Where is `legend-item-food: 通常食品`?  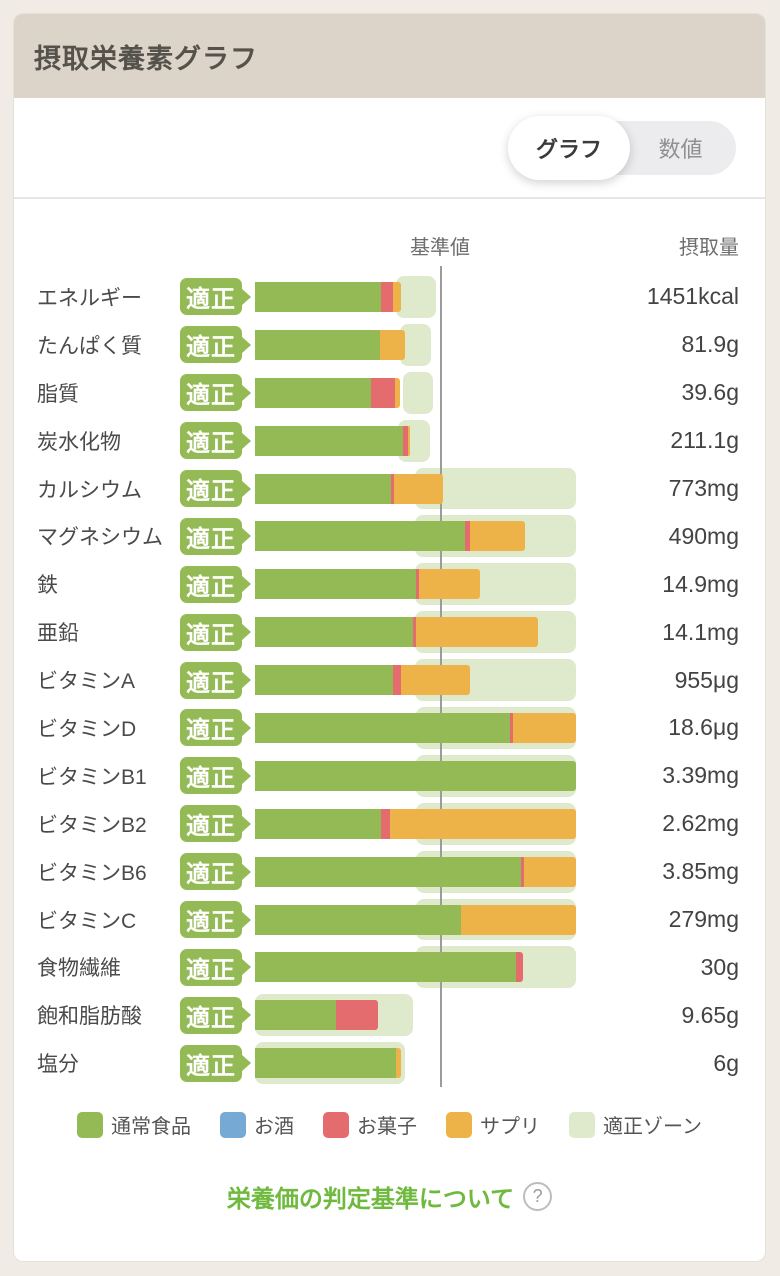 legend-item-food: 通常食品 is located at coordinates (134, 1124).